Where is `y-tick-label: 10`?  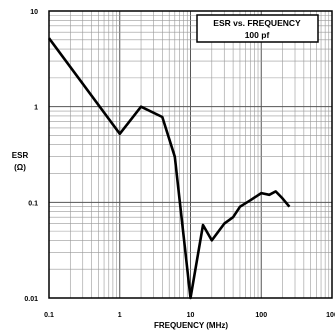
y-tick-label: 10 is located at coordinates (34, 12).